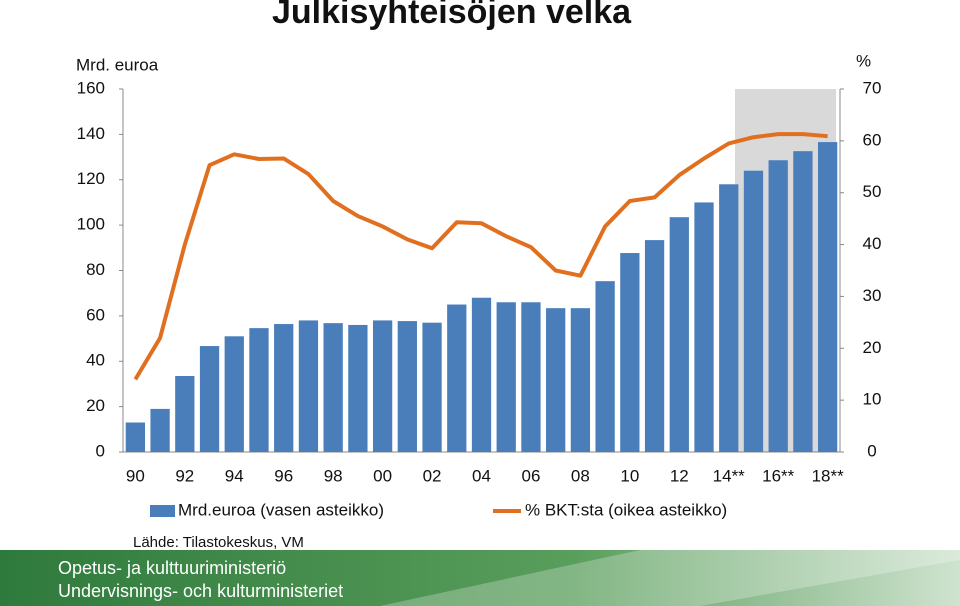  I want to click on x-tick-label: 94, so click(234, 475).